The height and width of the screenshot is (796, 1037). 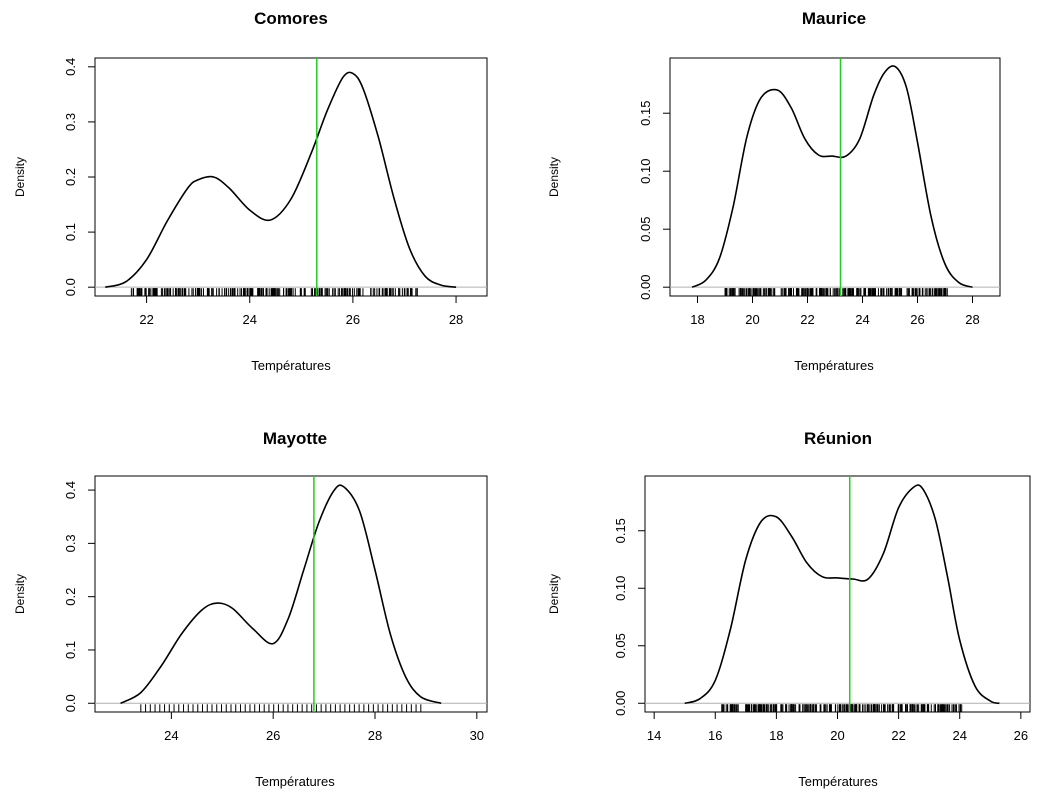 I want to click on panel-title: Mayotte, so click(x=295, y=438).